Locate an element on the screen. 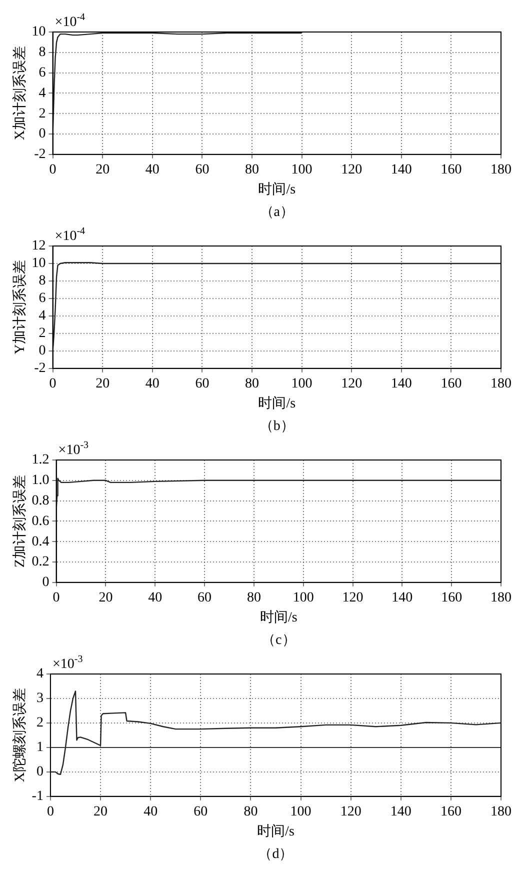 The image size is (525, 877). y-tick-label: 0.4 is located at coordinates (41, 542).